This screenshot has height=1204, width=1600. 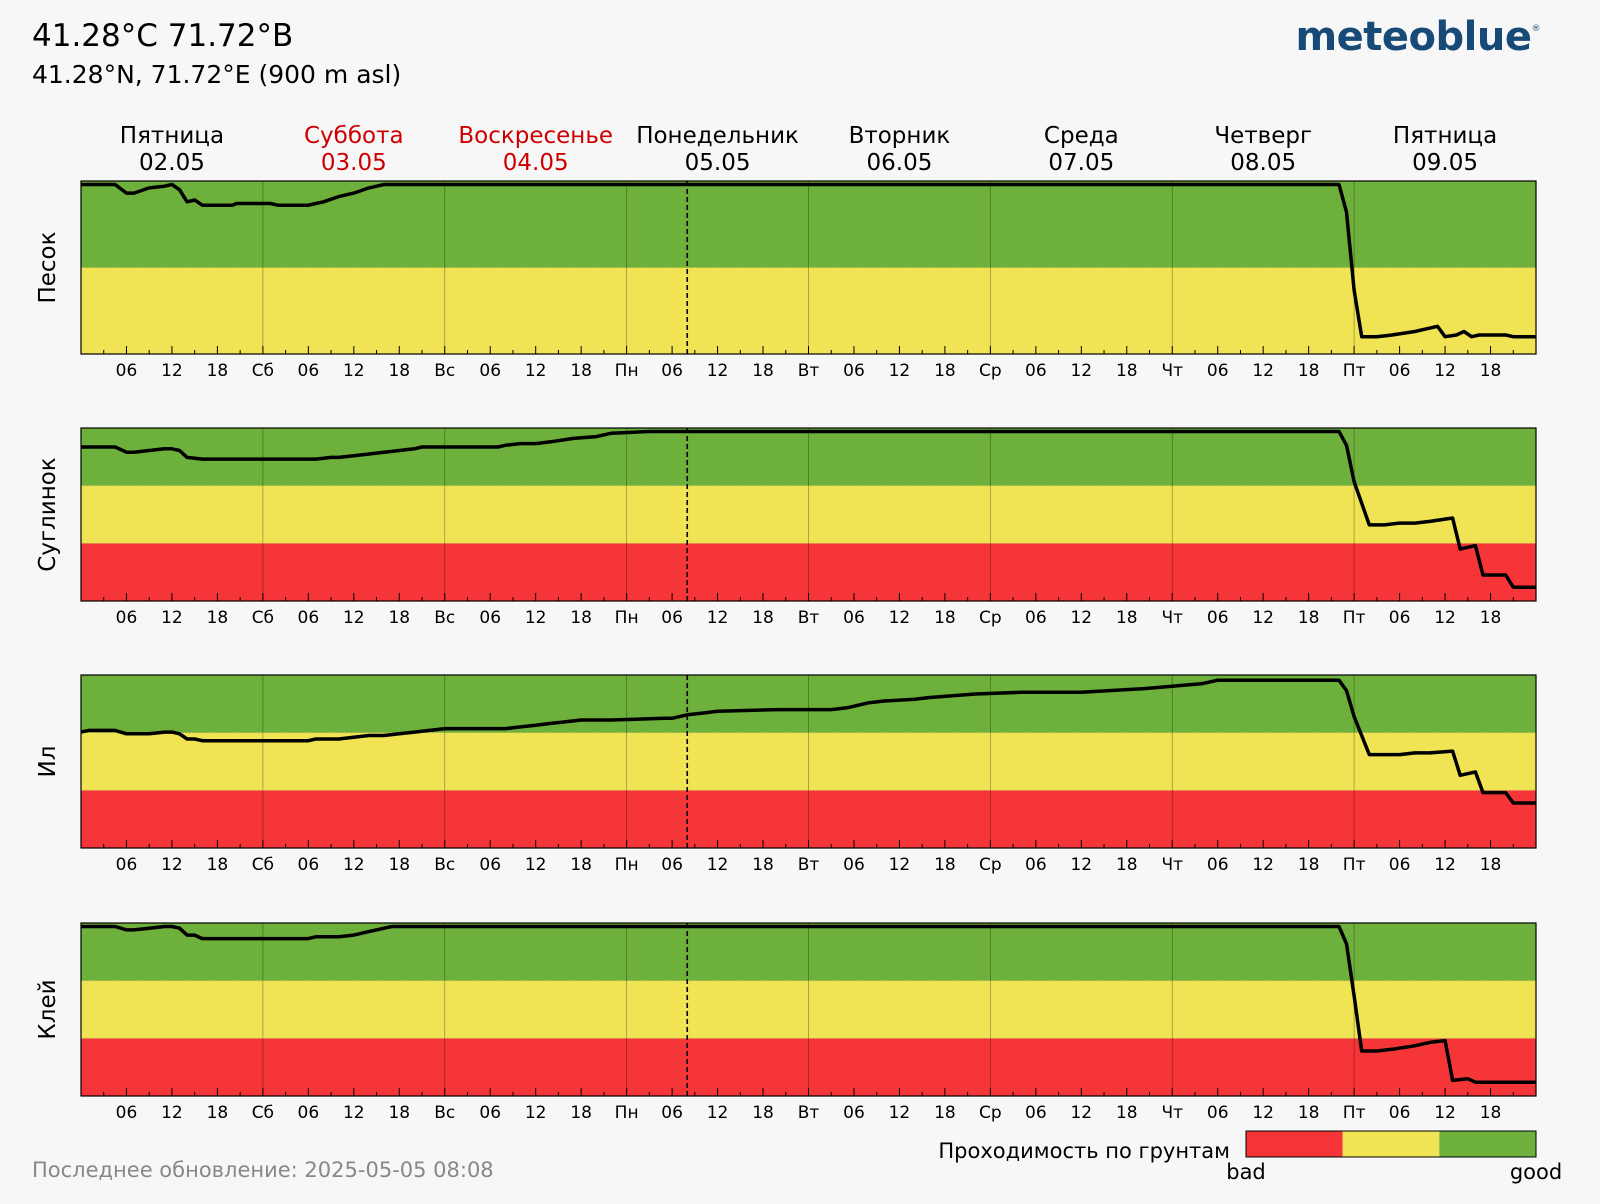 What do you see at coordinates (48, 762) in the screenshot?
I see `panel-ylabel: Ил` at bounding box center [48, 762].